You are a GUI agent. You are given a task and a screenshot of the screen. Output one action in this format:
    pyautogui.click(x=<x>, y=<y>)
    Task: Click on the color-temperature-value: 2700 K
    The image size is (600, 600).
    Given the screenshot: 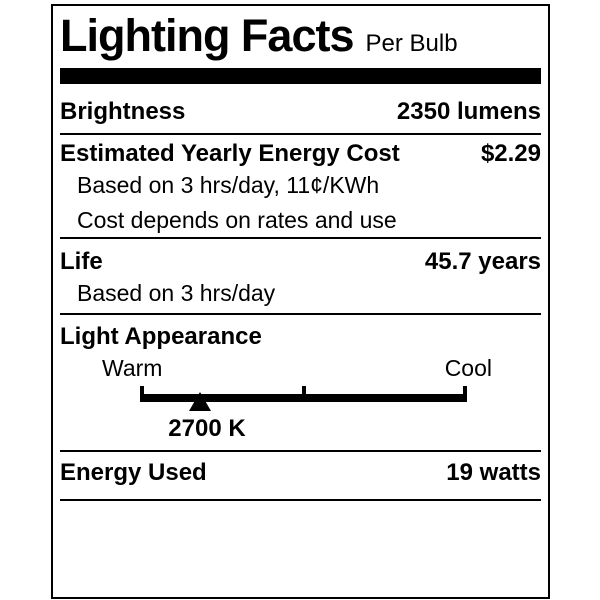 What is the action you would take?
    pyautogui.click(x=207, y=428)
    